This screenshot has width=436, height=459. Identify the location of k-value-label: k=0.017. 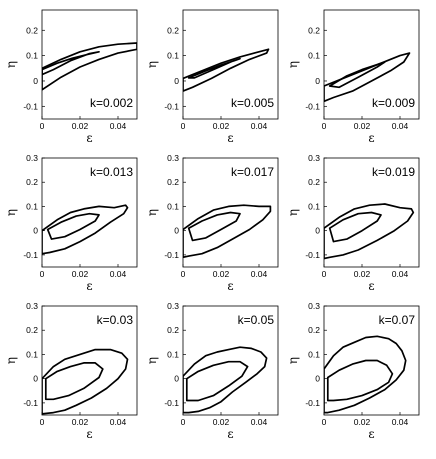
(252, 172).